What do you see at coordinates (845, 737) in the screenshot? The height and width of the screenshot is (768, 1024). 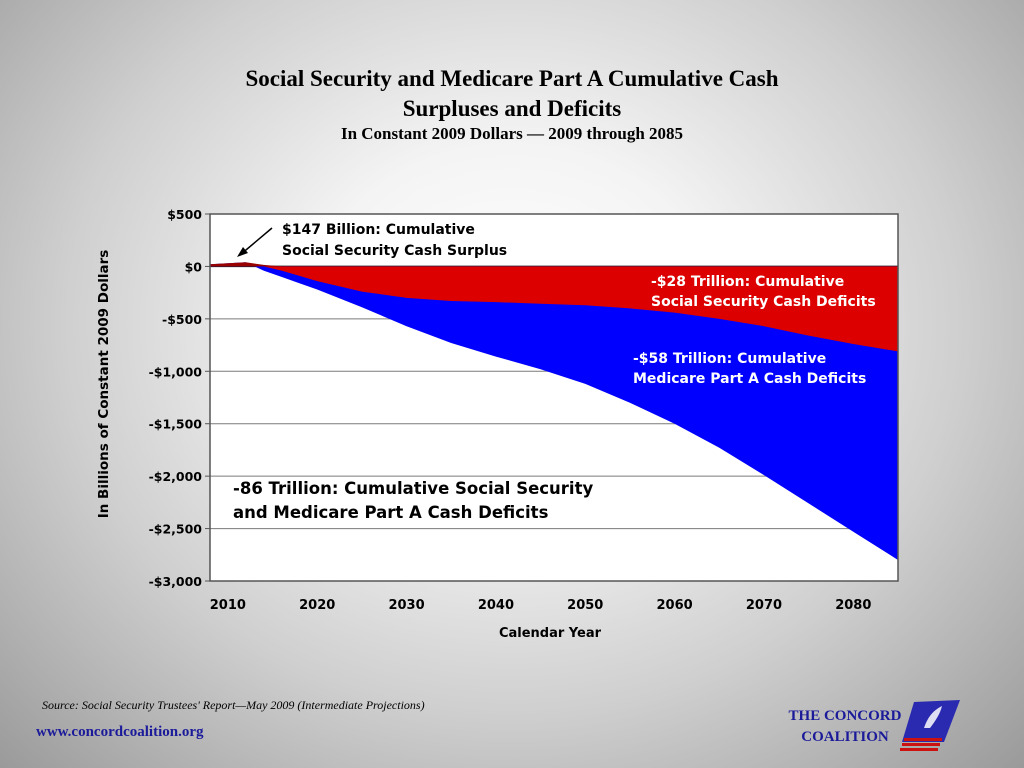 I see `organization-name-line-2: COALITION` at bounding box center [845, 737].